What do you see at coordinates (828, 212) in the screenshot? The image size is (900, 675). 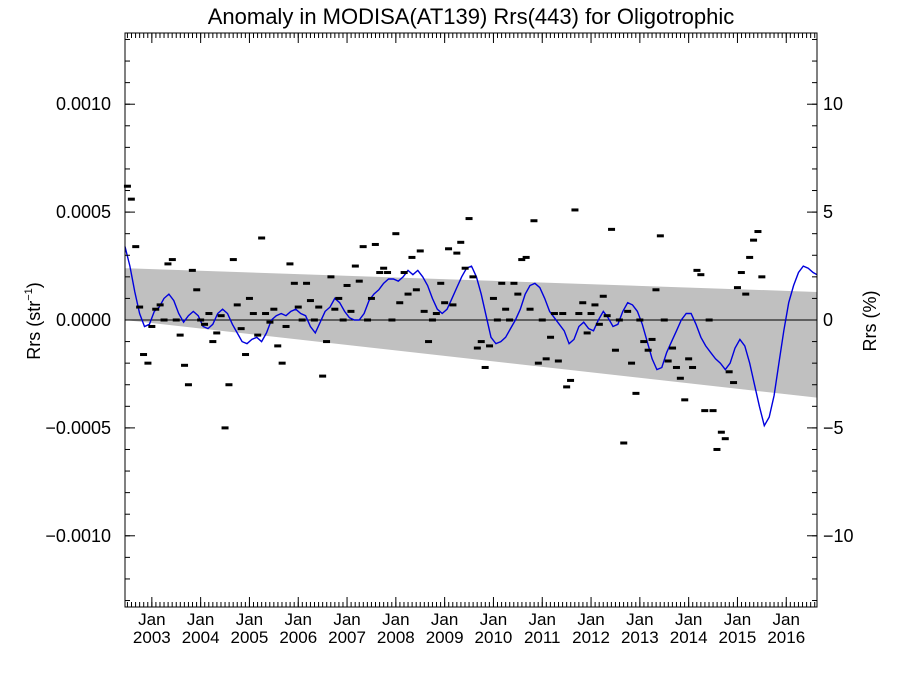 I see `y2-tick-label: 5` at bounding box center [828, 212].